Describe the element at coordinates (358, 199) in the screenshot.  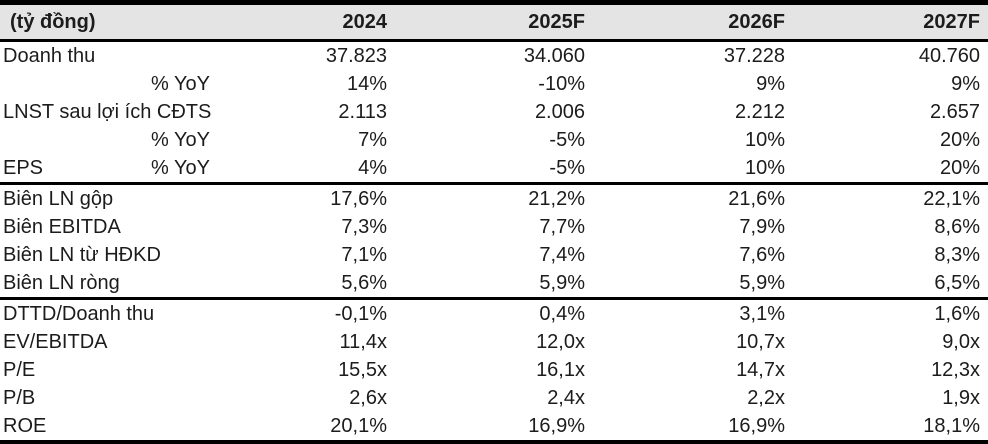
I see `value-cell: 17,6%` at that location.